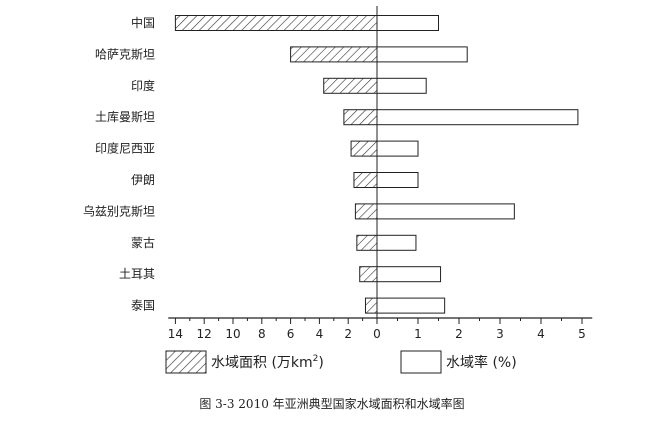  Describe the element at coordinates (418, 334) in the screenshot. I see `right-tick-label: 1` at that location.